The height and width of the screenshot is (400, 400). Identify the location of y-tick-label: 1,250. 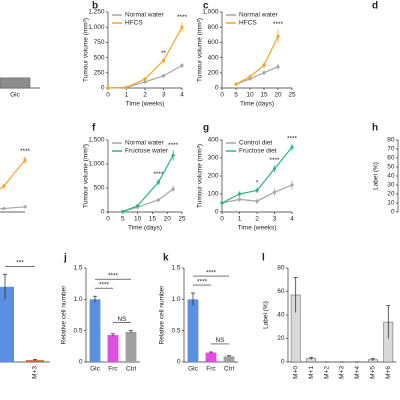
(96, 12).